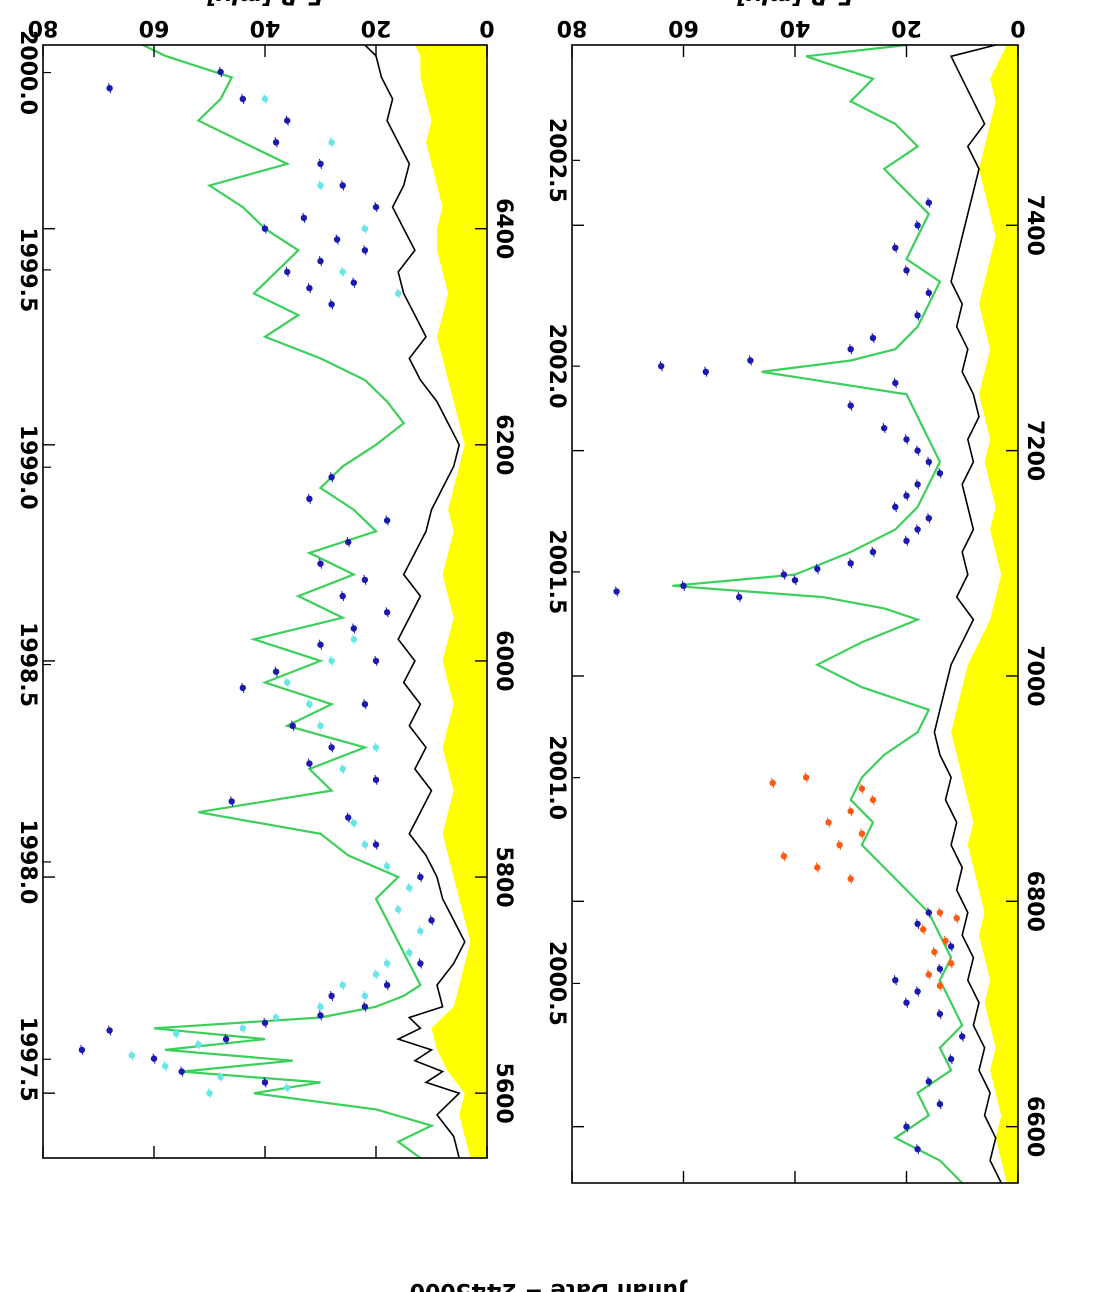  Describe the element at coordinates (1034, 675) in the screenshot. I see `x-tick-label: 7000` at that location.